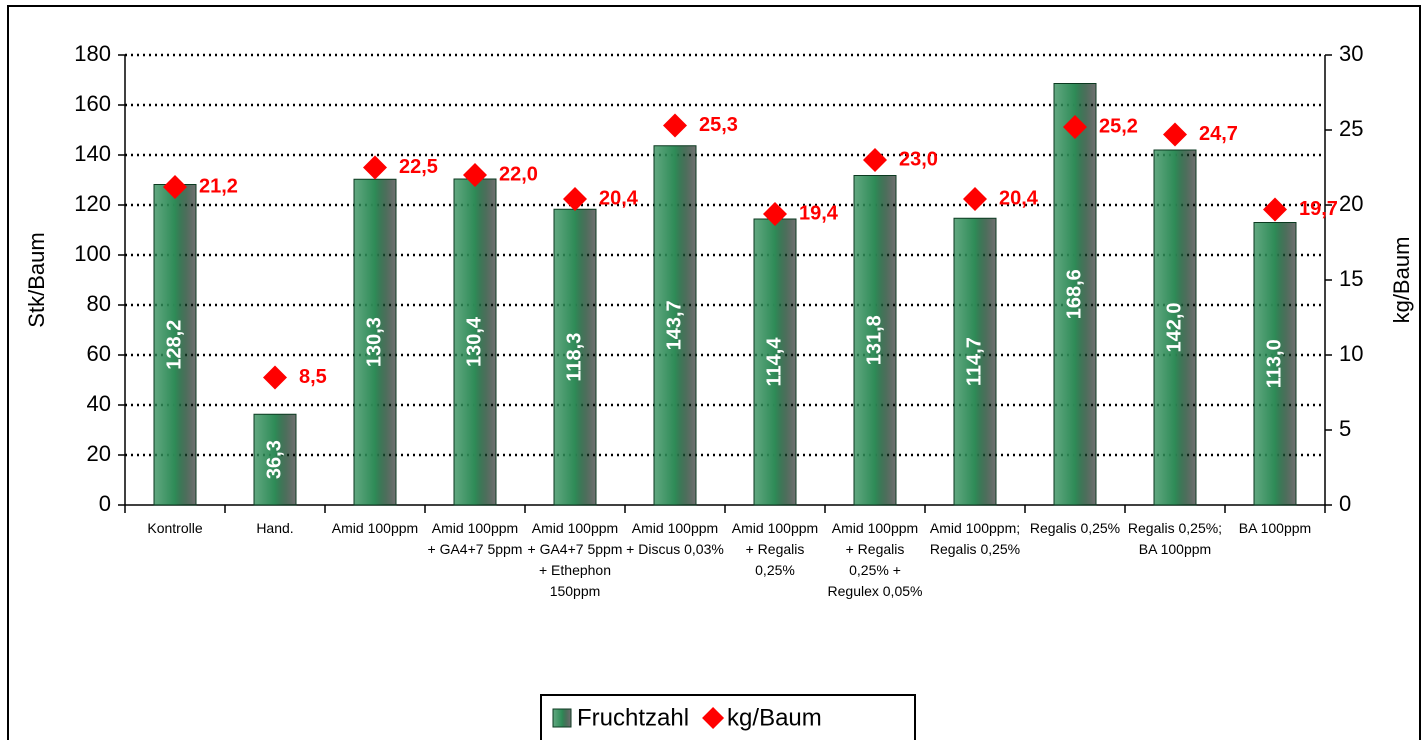 The image size is (1428, 740). I want to click on y-axis-title: Stk/Baum, so click(36, 279).